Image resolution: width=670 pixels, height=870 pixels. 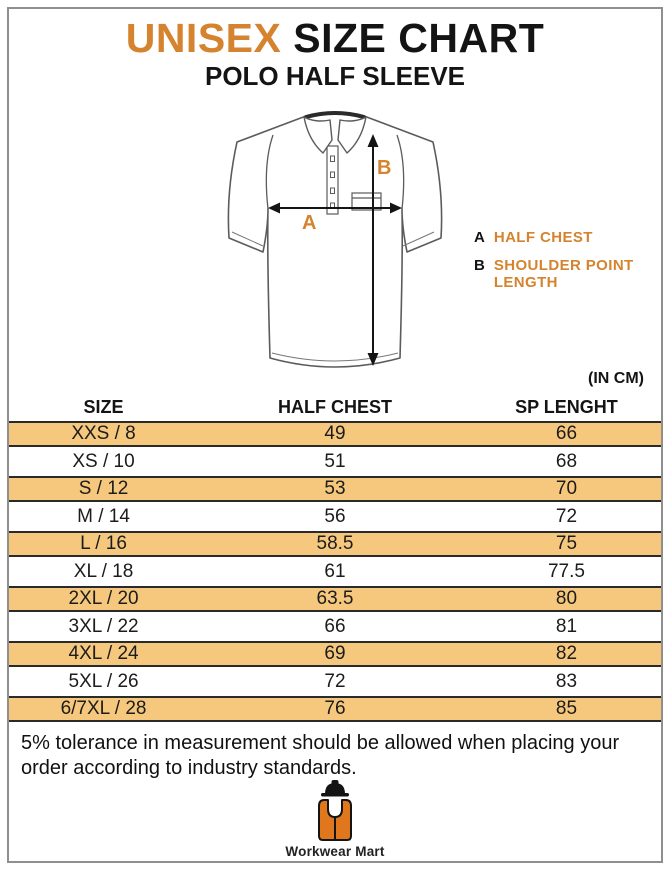 What do you see at coordinates (566, 626) in the screenshot?
I see `cell-sp-length: 81` at bounding box center [566, 626].